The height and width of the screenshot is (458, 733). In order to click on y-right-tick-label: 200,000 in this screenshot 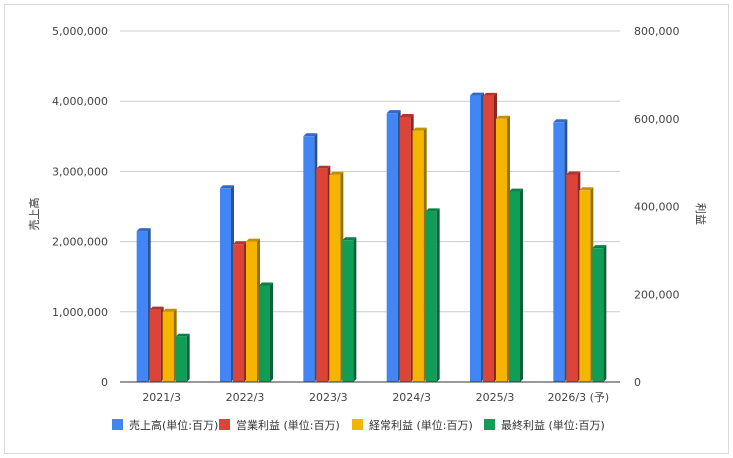, I will do `click(657, 294)`.